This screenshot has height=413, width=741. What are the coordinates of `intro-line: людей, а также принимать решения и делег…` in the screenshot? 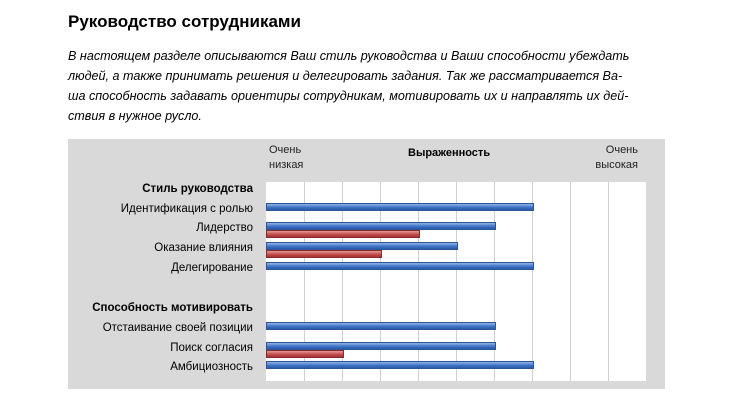 It's located at (345, 76).